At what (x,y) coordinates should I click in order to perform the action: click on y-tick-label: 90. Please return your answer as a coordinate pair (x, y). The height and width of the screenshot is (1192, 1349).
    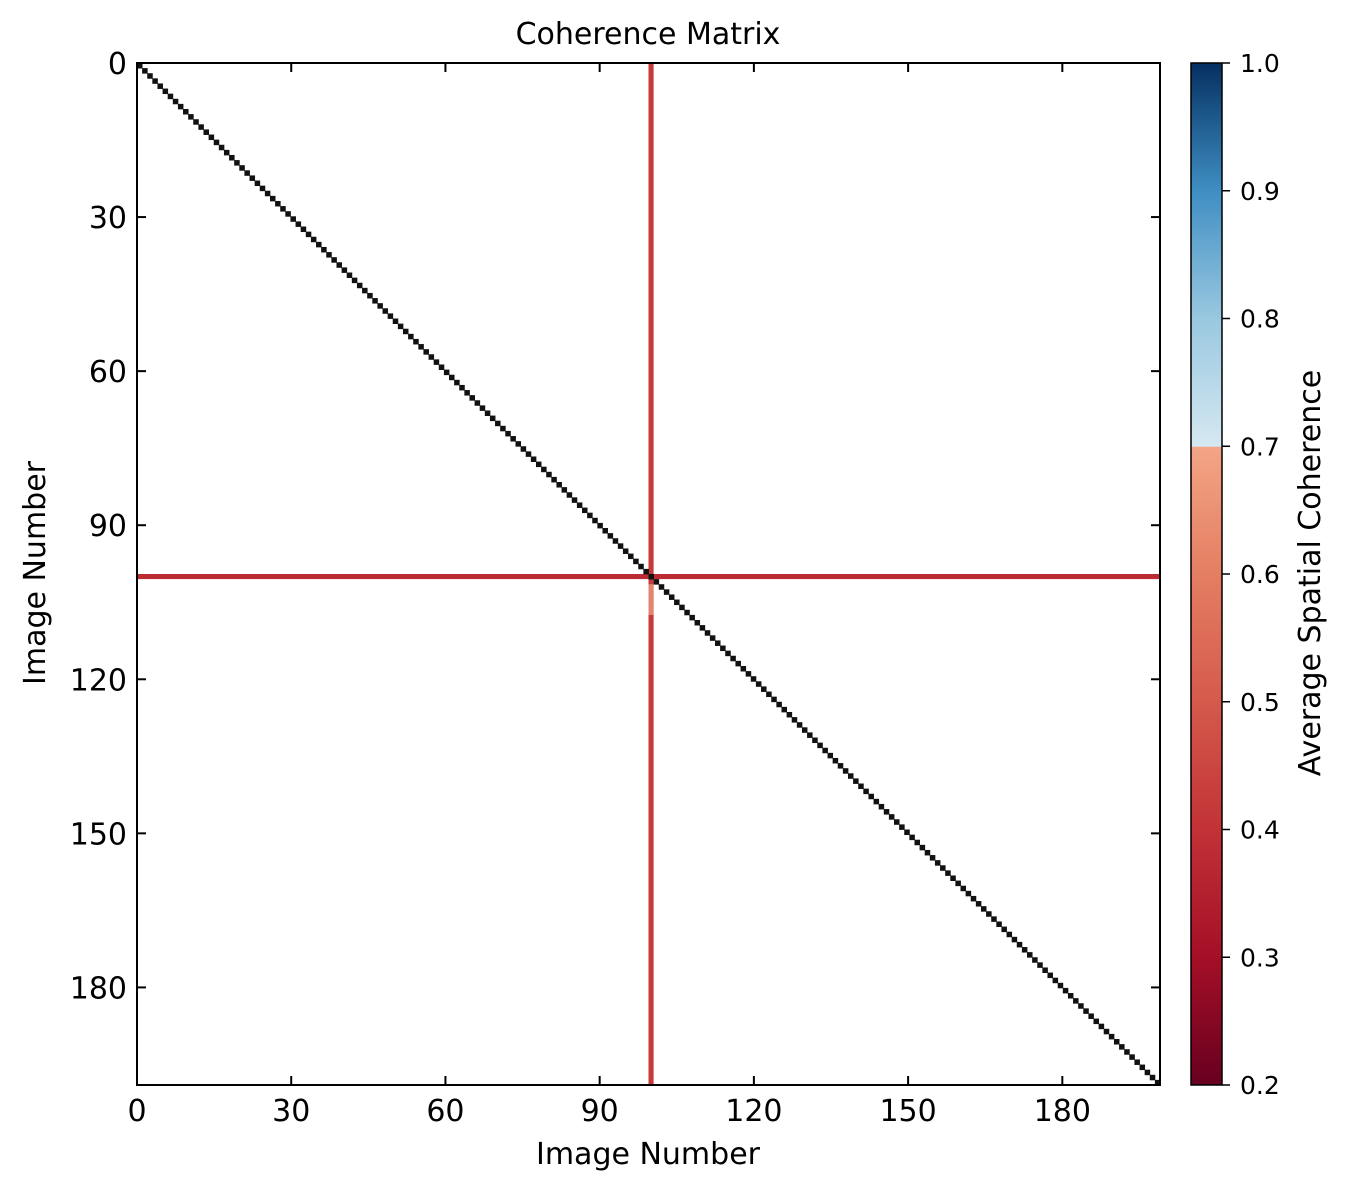
    Looking at the image, I should click on (108, 526).